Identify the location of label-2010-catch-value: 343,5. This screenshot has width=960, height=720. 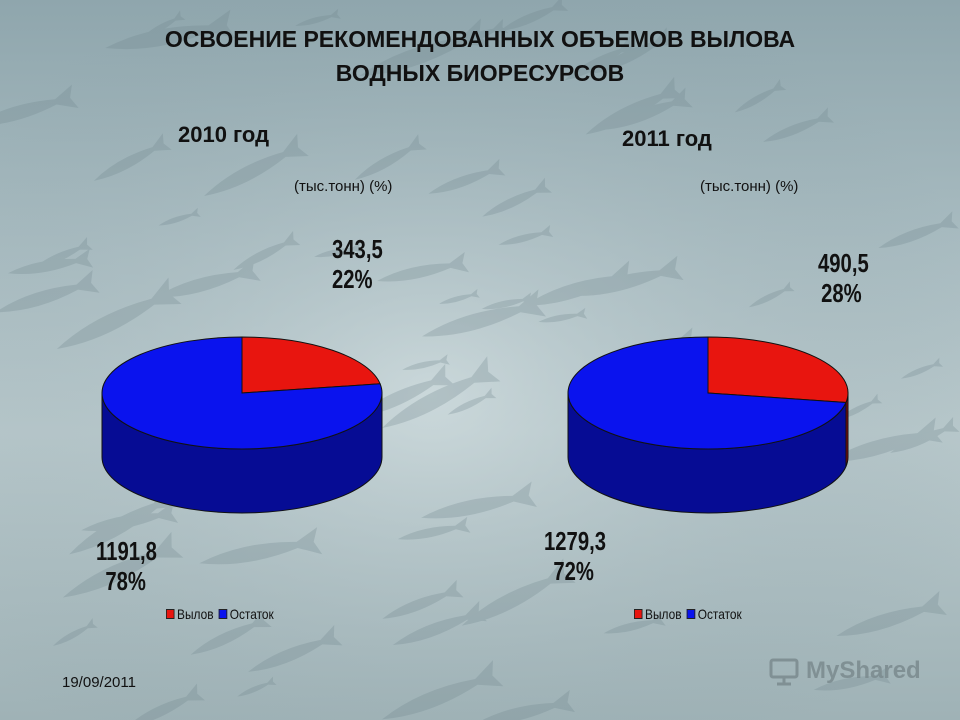
(357, 249).